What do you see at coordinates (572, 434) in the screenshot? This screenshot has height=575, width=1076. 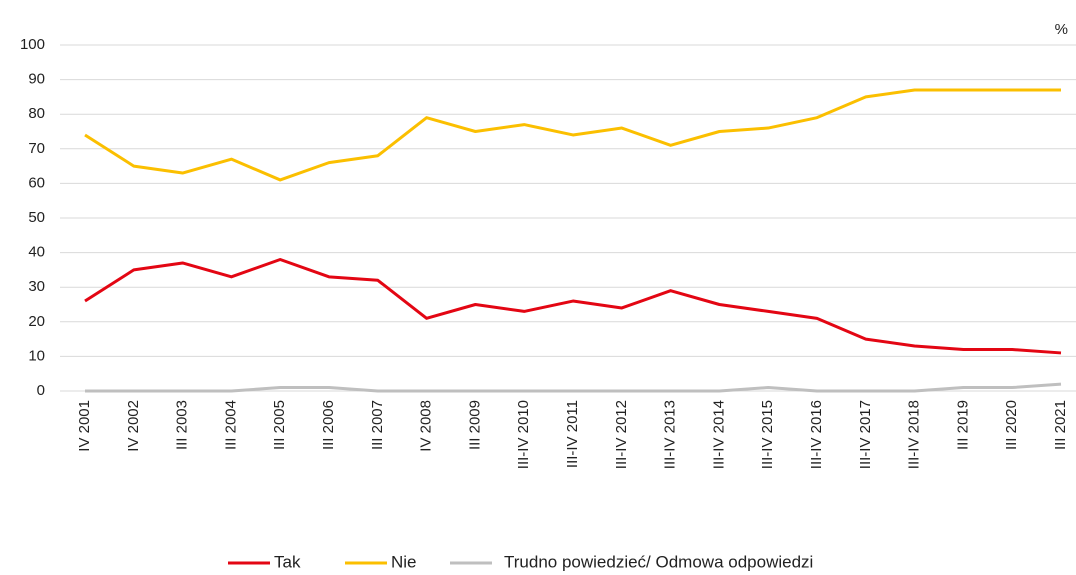 I see `x-tick-label: III-IV 2011` at bounding box center [572, 434].